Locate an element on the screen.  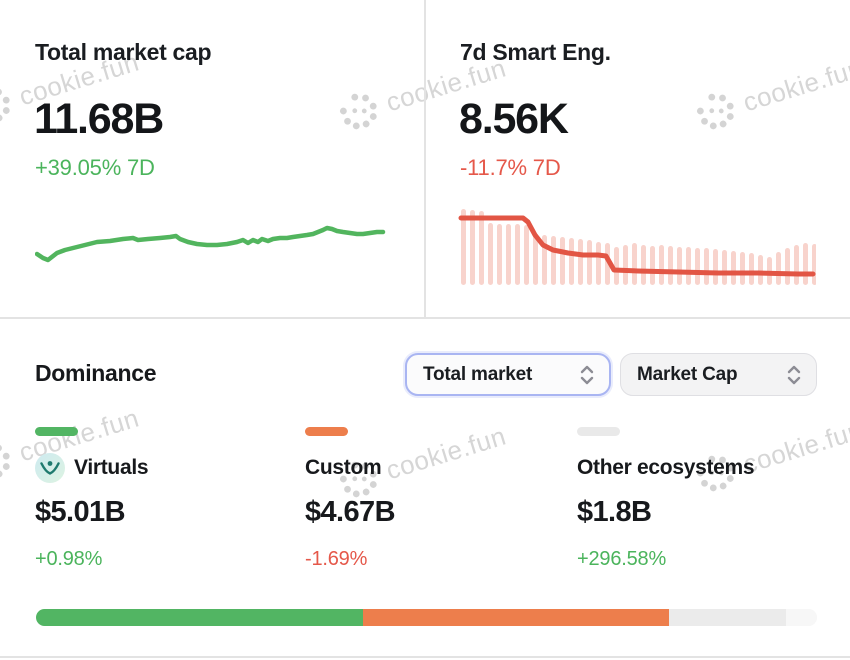
dominance-item-value: $1.8B is located at coordinates (614, 512).